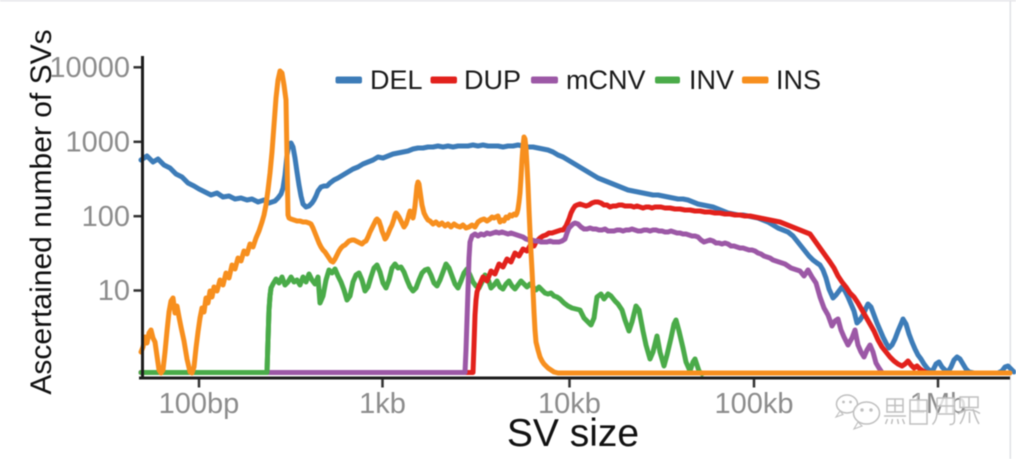 The height and width of the screenshot is (459, 1016). I want to click on svg-text: 100, so click(106, 217).